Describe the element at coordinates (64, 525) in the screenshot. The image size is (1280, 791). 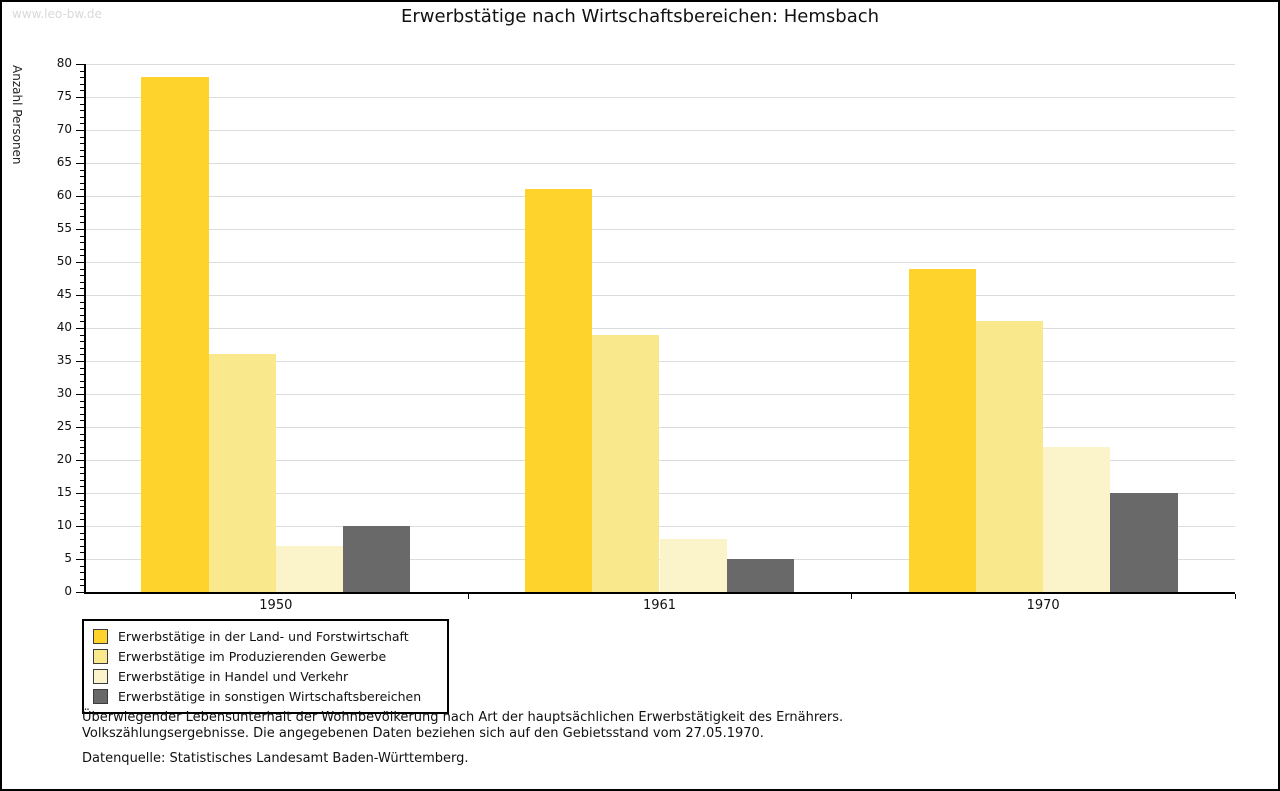
I see `y-tick-label: 10` at that location.